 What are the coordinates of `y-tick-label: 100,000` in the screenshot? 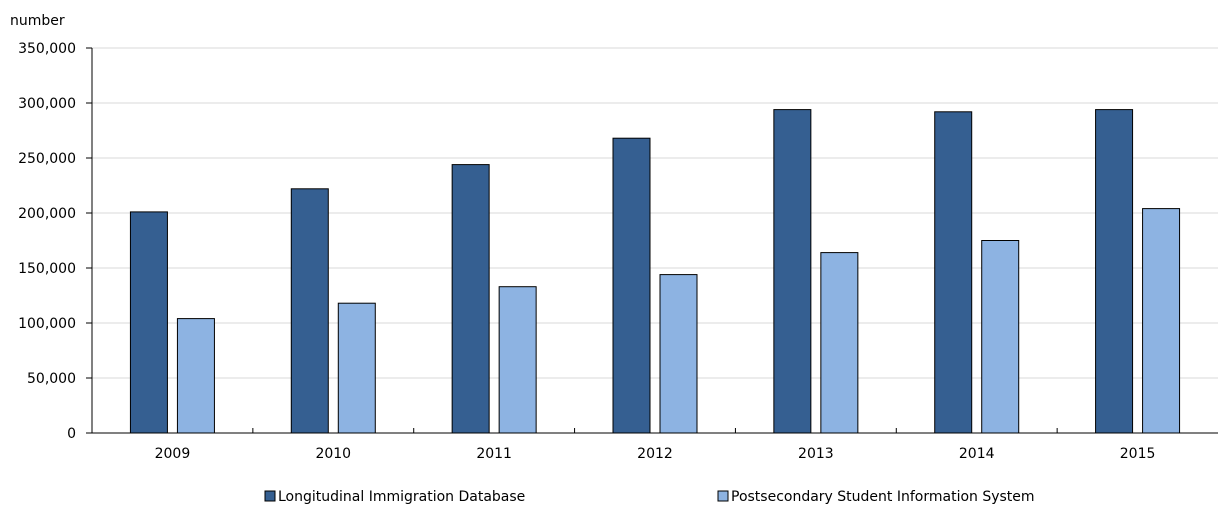 It's located at (47, 324).